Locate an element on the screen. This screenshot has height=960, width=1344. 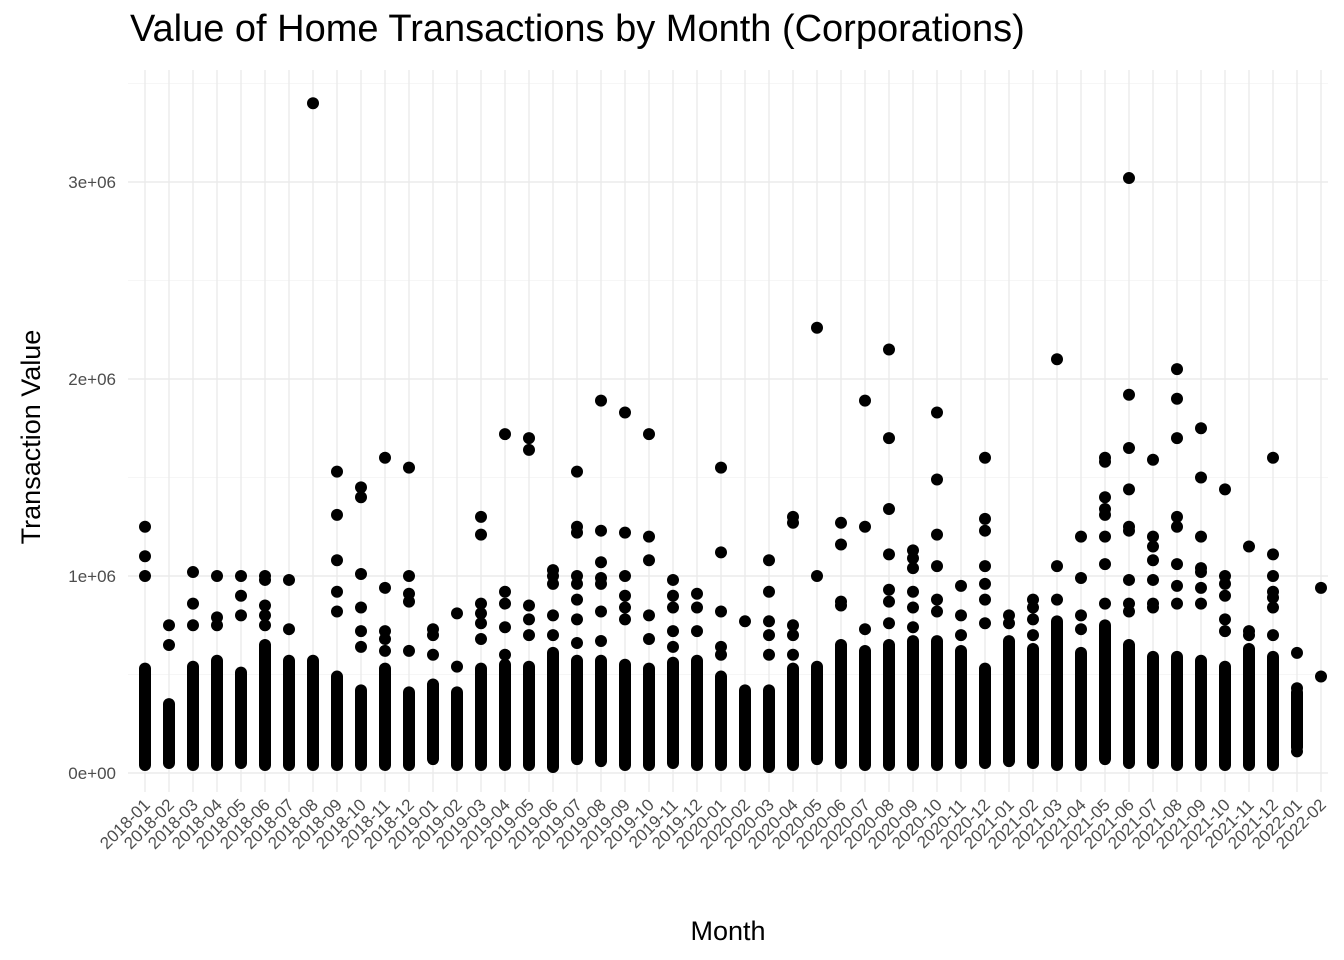
y-axis-ticks: 0e+00 1e+06 2e+06 3e+06 is located at coordinates (92, 478).